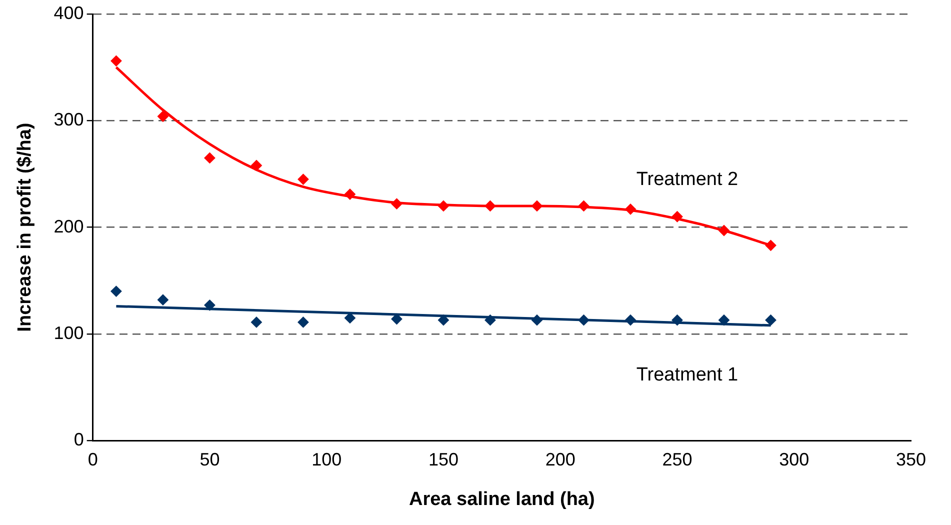 The width and height of the screenshot is (951, 525). Describe the element at coordinates (69, 12) in the screenshot. I see `y-tick-label: 400` at that location.